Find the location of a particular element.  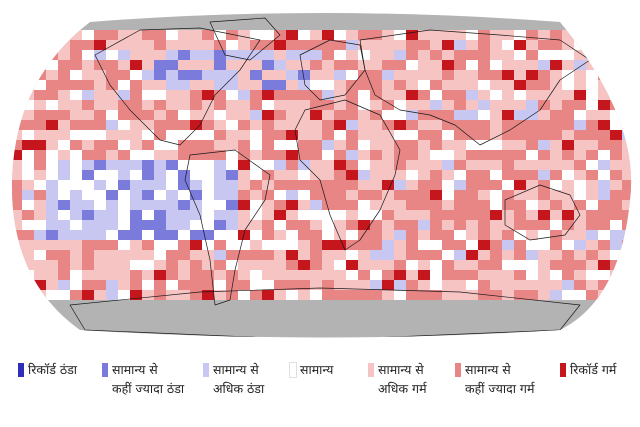

africa-outline is located at coordinates (347, 175).